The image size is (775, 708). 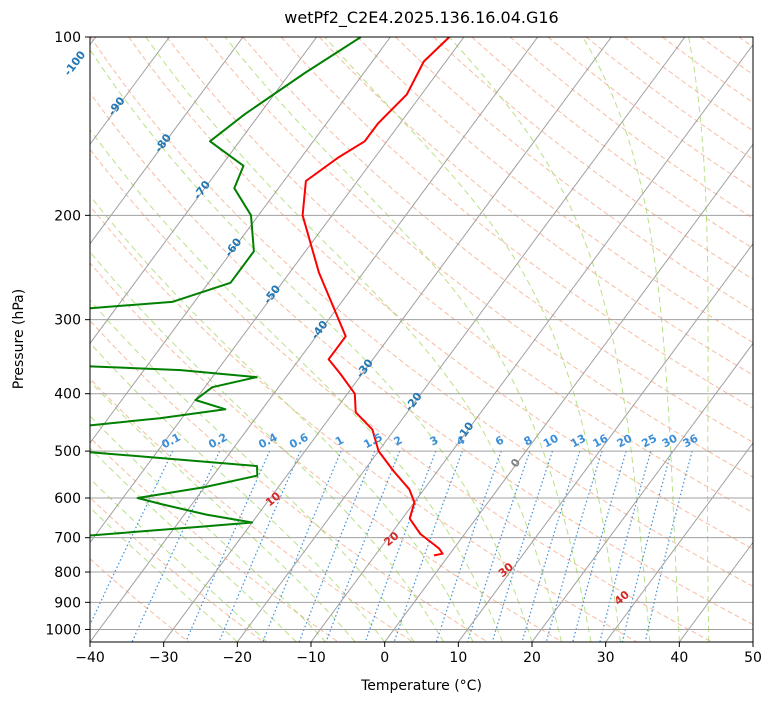 I want to click on x-tick-label: −10, so click(x=311, y=658).